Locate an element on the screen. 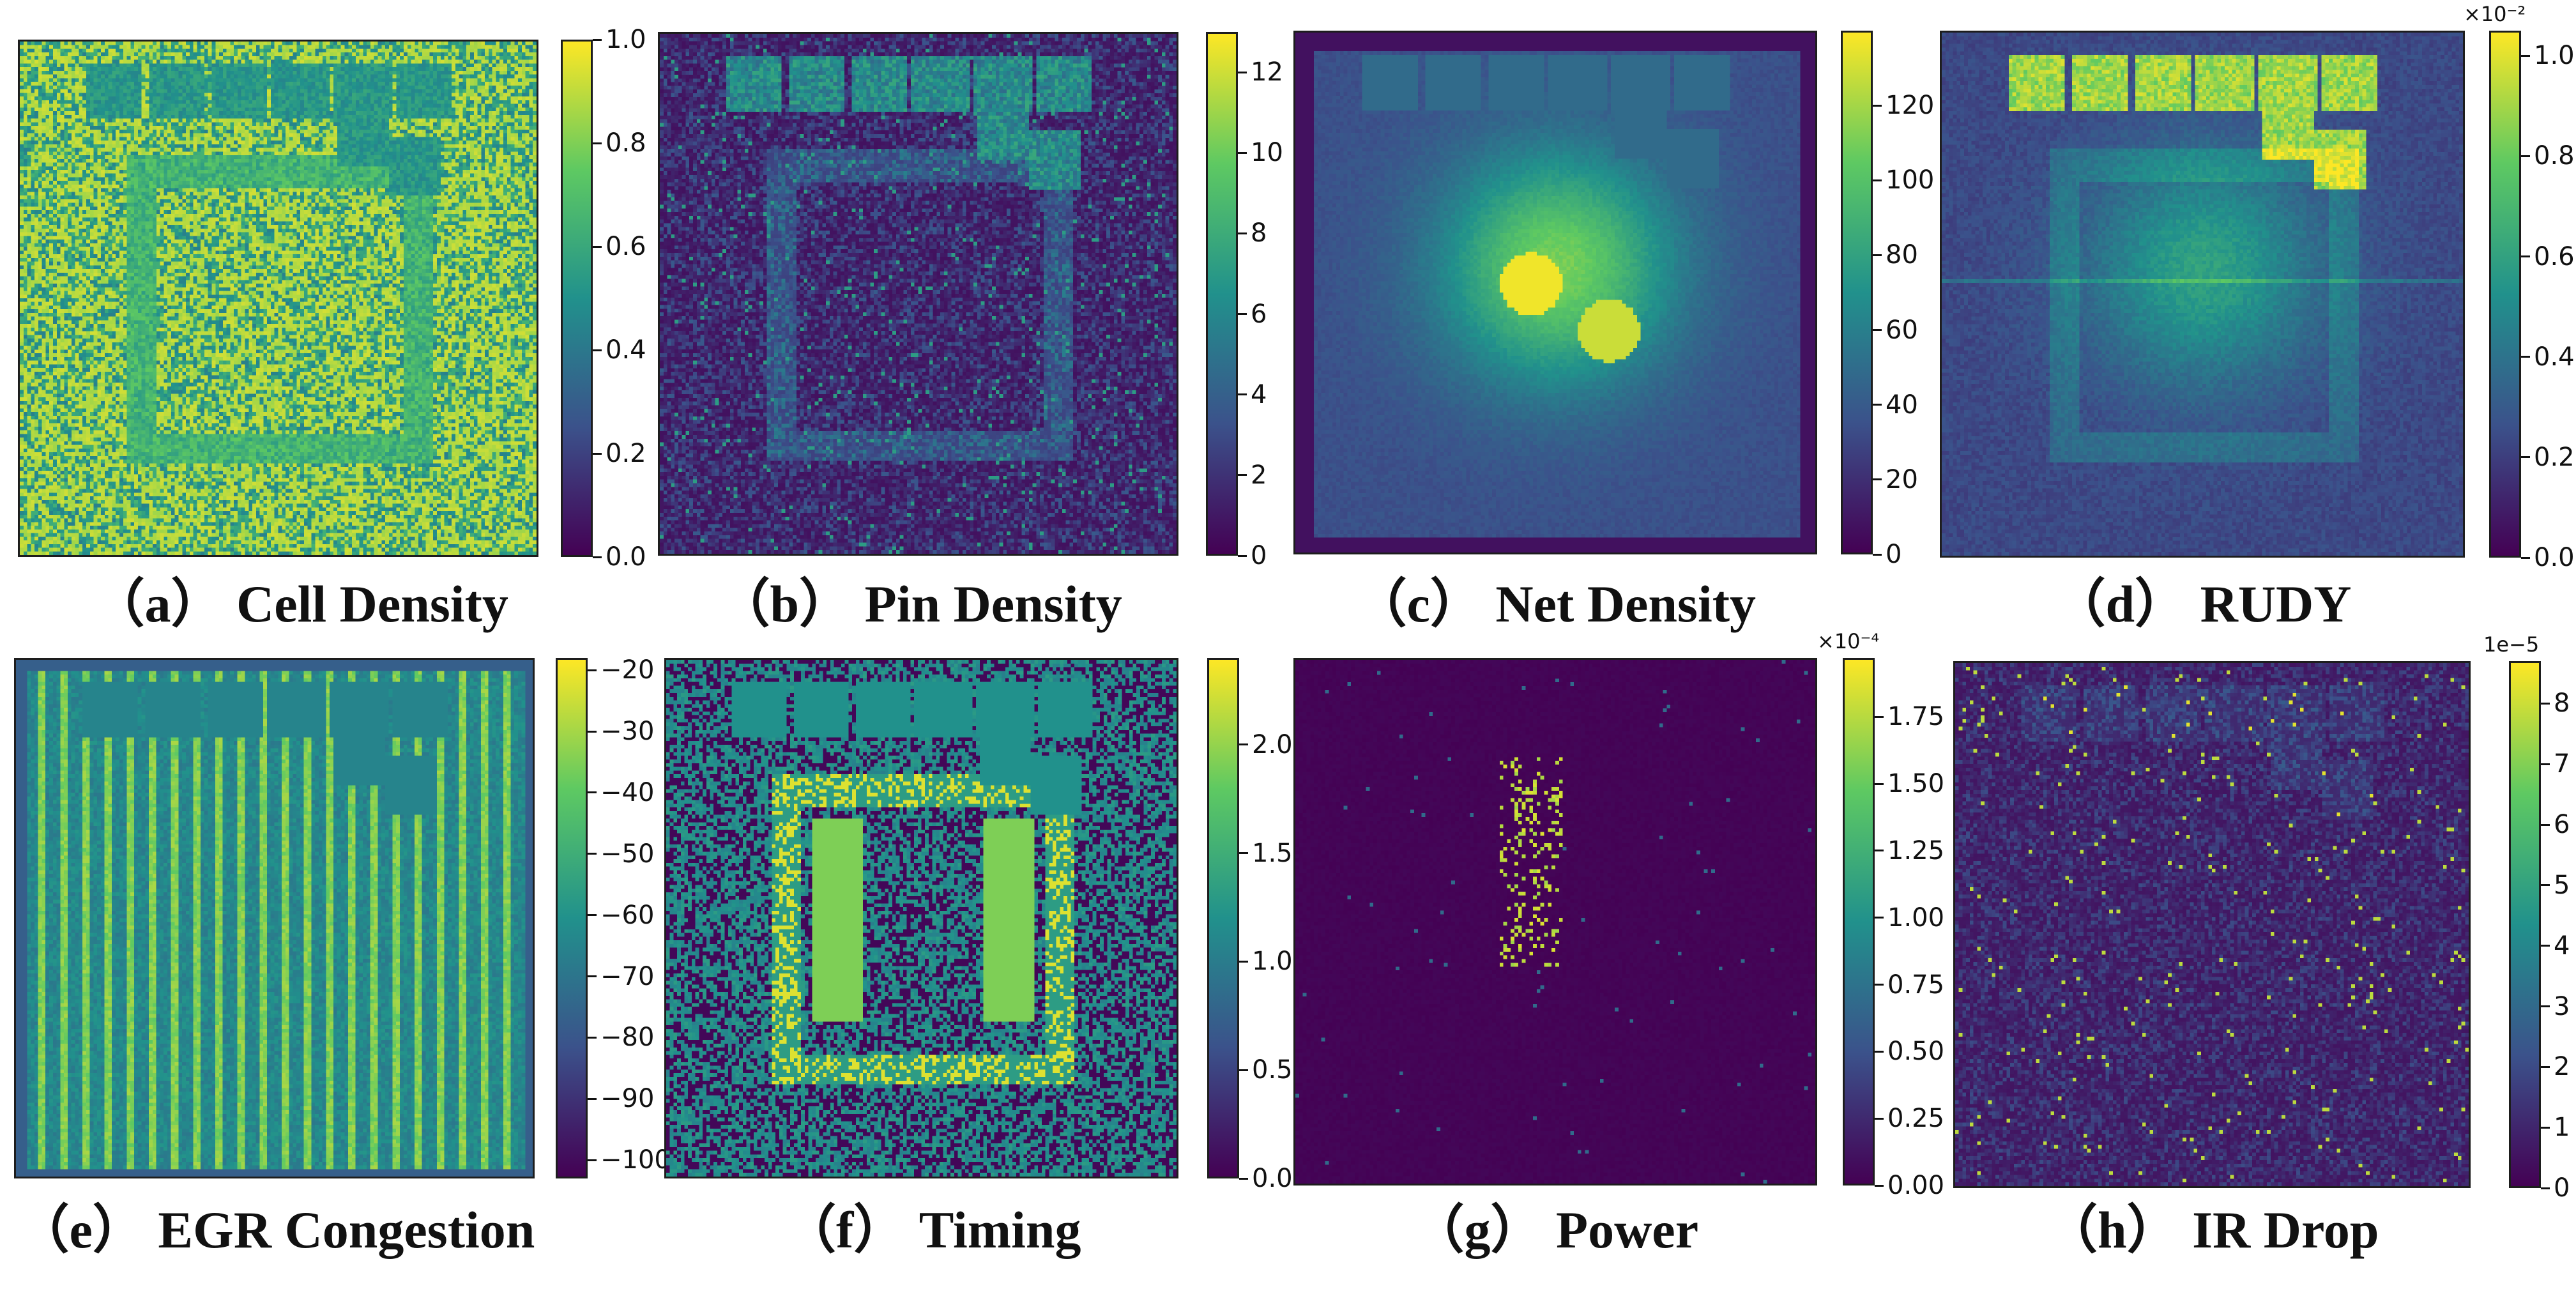 This screenshot has height=1296, width=2576. colorbar-tick-label: 40 is located at coordinates (1902, 405).